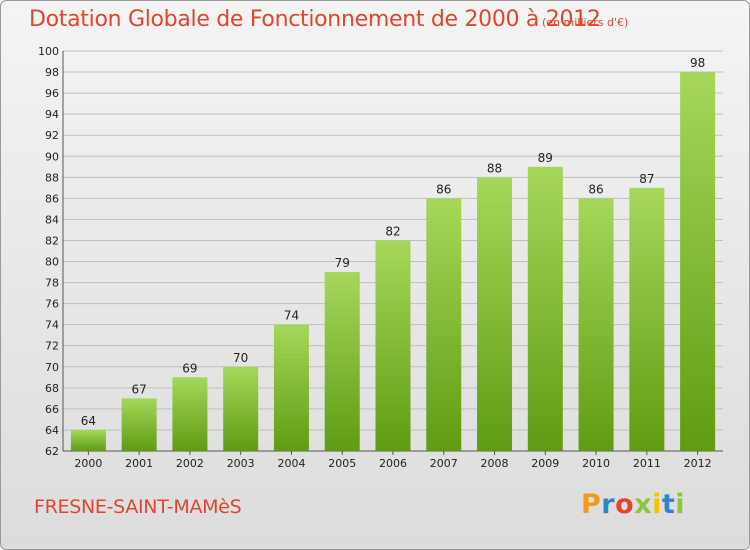 The width and height of the screenshot is (750, 550). What do you see at coordinates (444, 463) in the screenshot?
I see `x-tick-label: 2007` at bounding box center [444, 463].